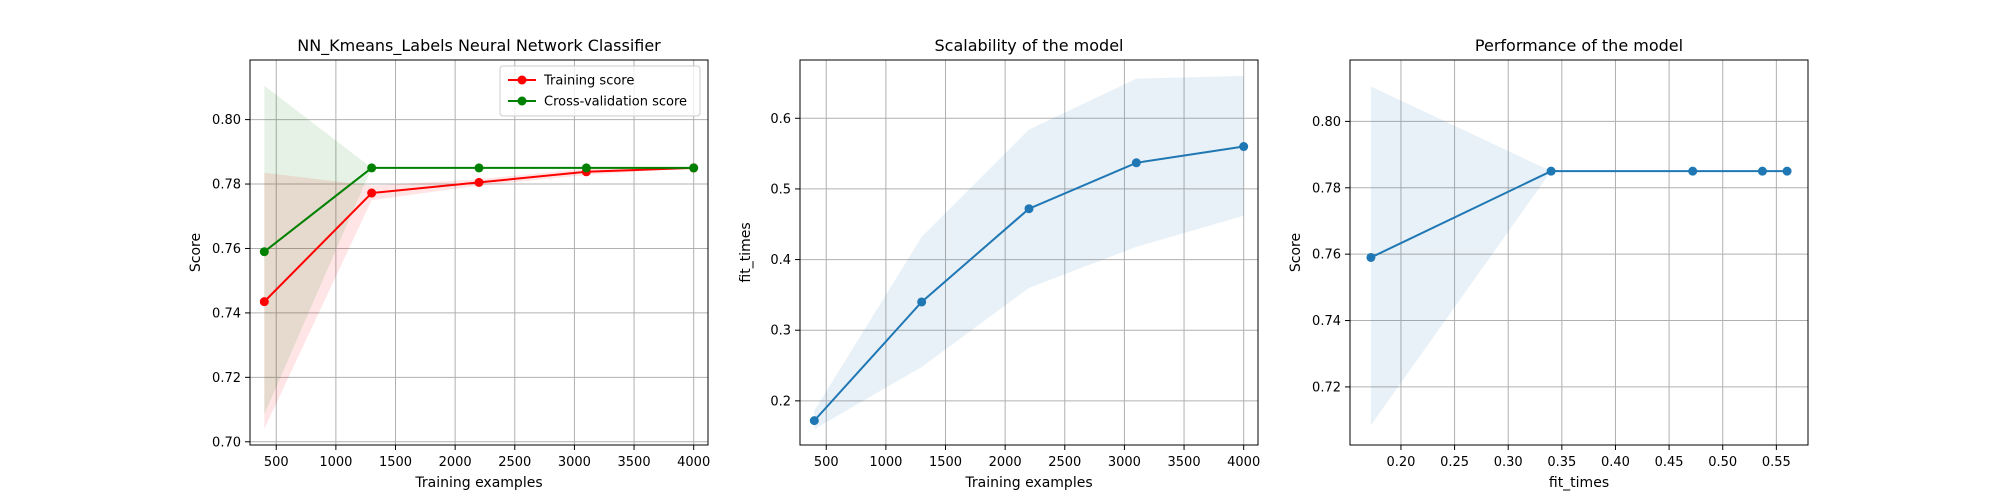 Image resolution: width=2000 pixels, height=500 pixels. Describe the element at coordinates (1454, 462) in the screenshot. I see `x-tick-label: 0.25` at that location.